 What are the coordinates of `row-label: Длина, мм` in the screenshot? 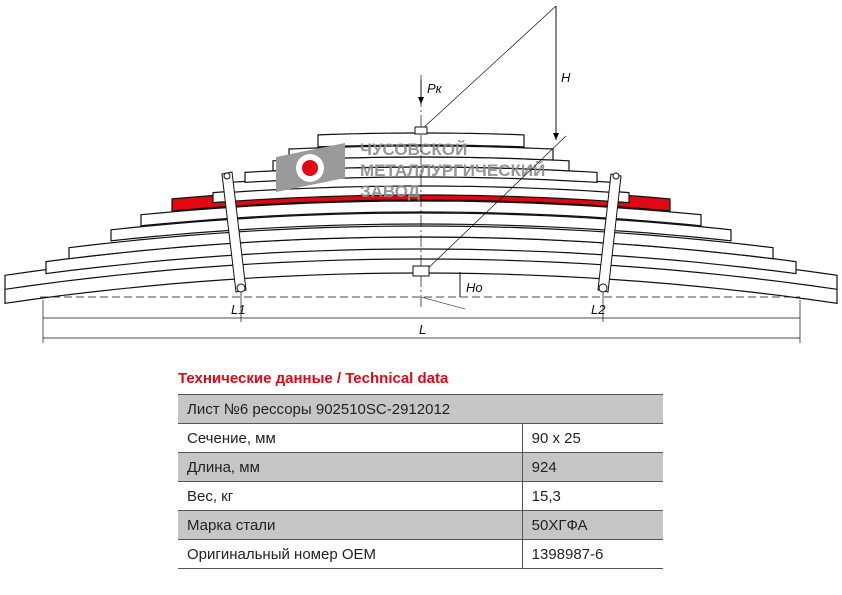 It's located at (350, 467).